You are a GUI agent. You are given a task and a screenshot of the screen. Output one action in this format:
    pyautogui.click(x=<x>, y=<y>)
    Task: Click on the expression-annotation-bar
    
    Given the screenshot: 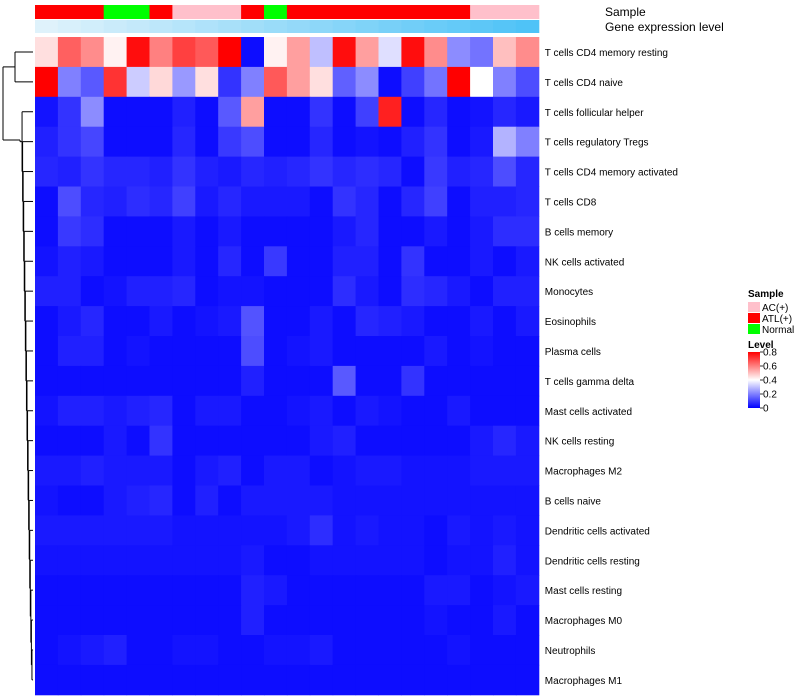 What is the action you would take?
    pyautogui.click(x=287, y=26)
    